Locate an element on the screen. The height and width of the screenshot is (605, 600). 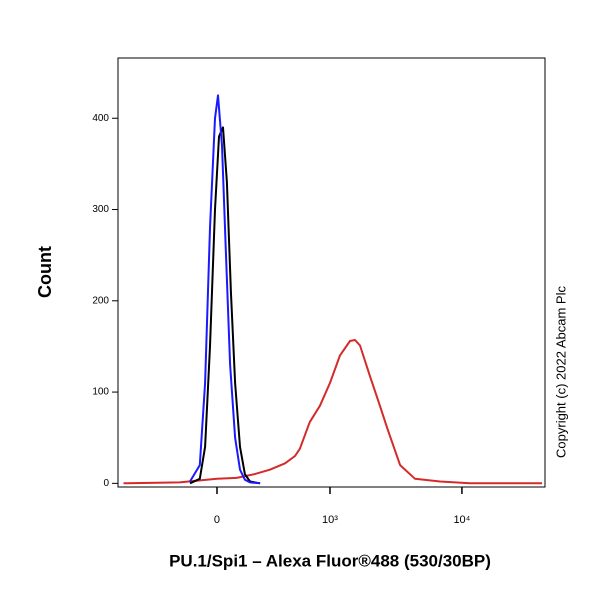
copyright: Copyright (c) 2022 Abcam Plc is located at coordinates (560, 372).